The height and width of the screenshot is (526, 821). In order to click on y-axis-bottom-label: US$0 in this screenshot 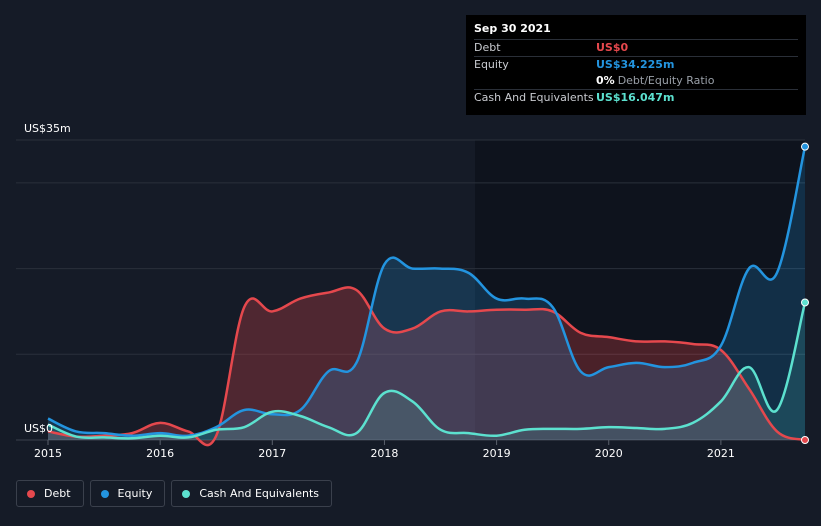, I will do `click(38, 428)`.